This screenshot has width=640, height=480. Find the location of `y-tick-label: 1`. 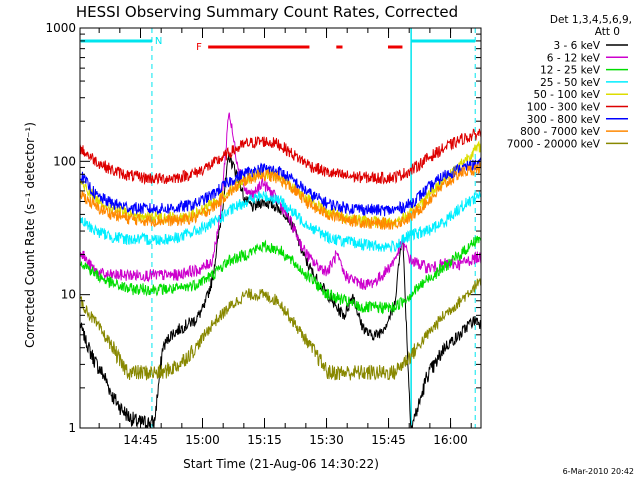

y-tick-label: 1 is located at coordinates (72, 428).